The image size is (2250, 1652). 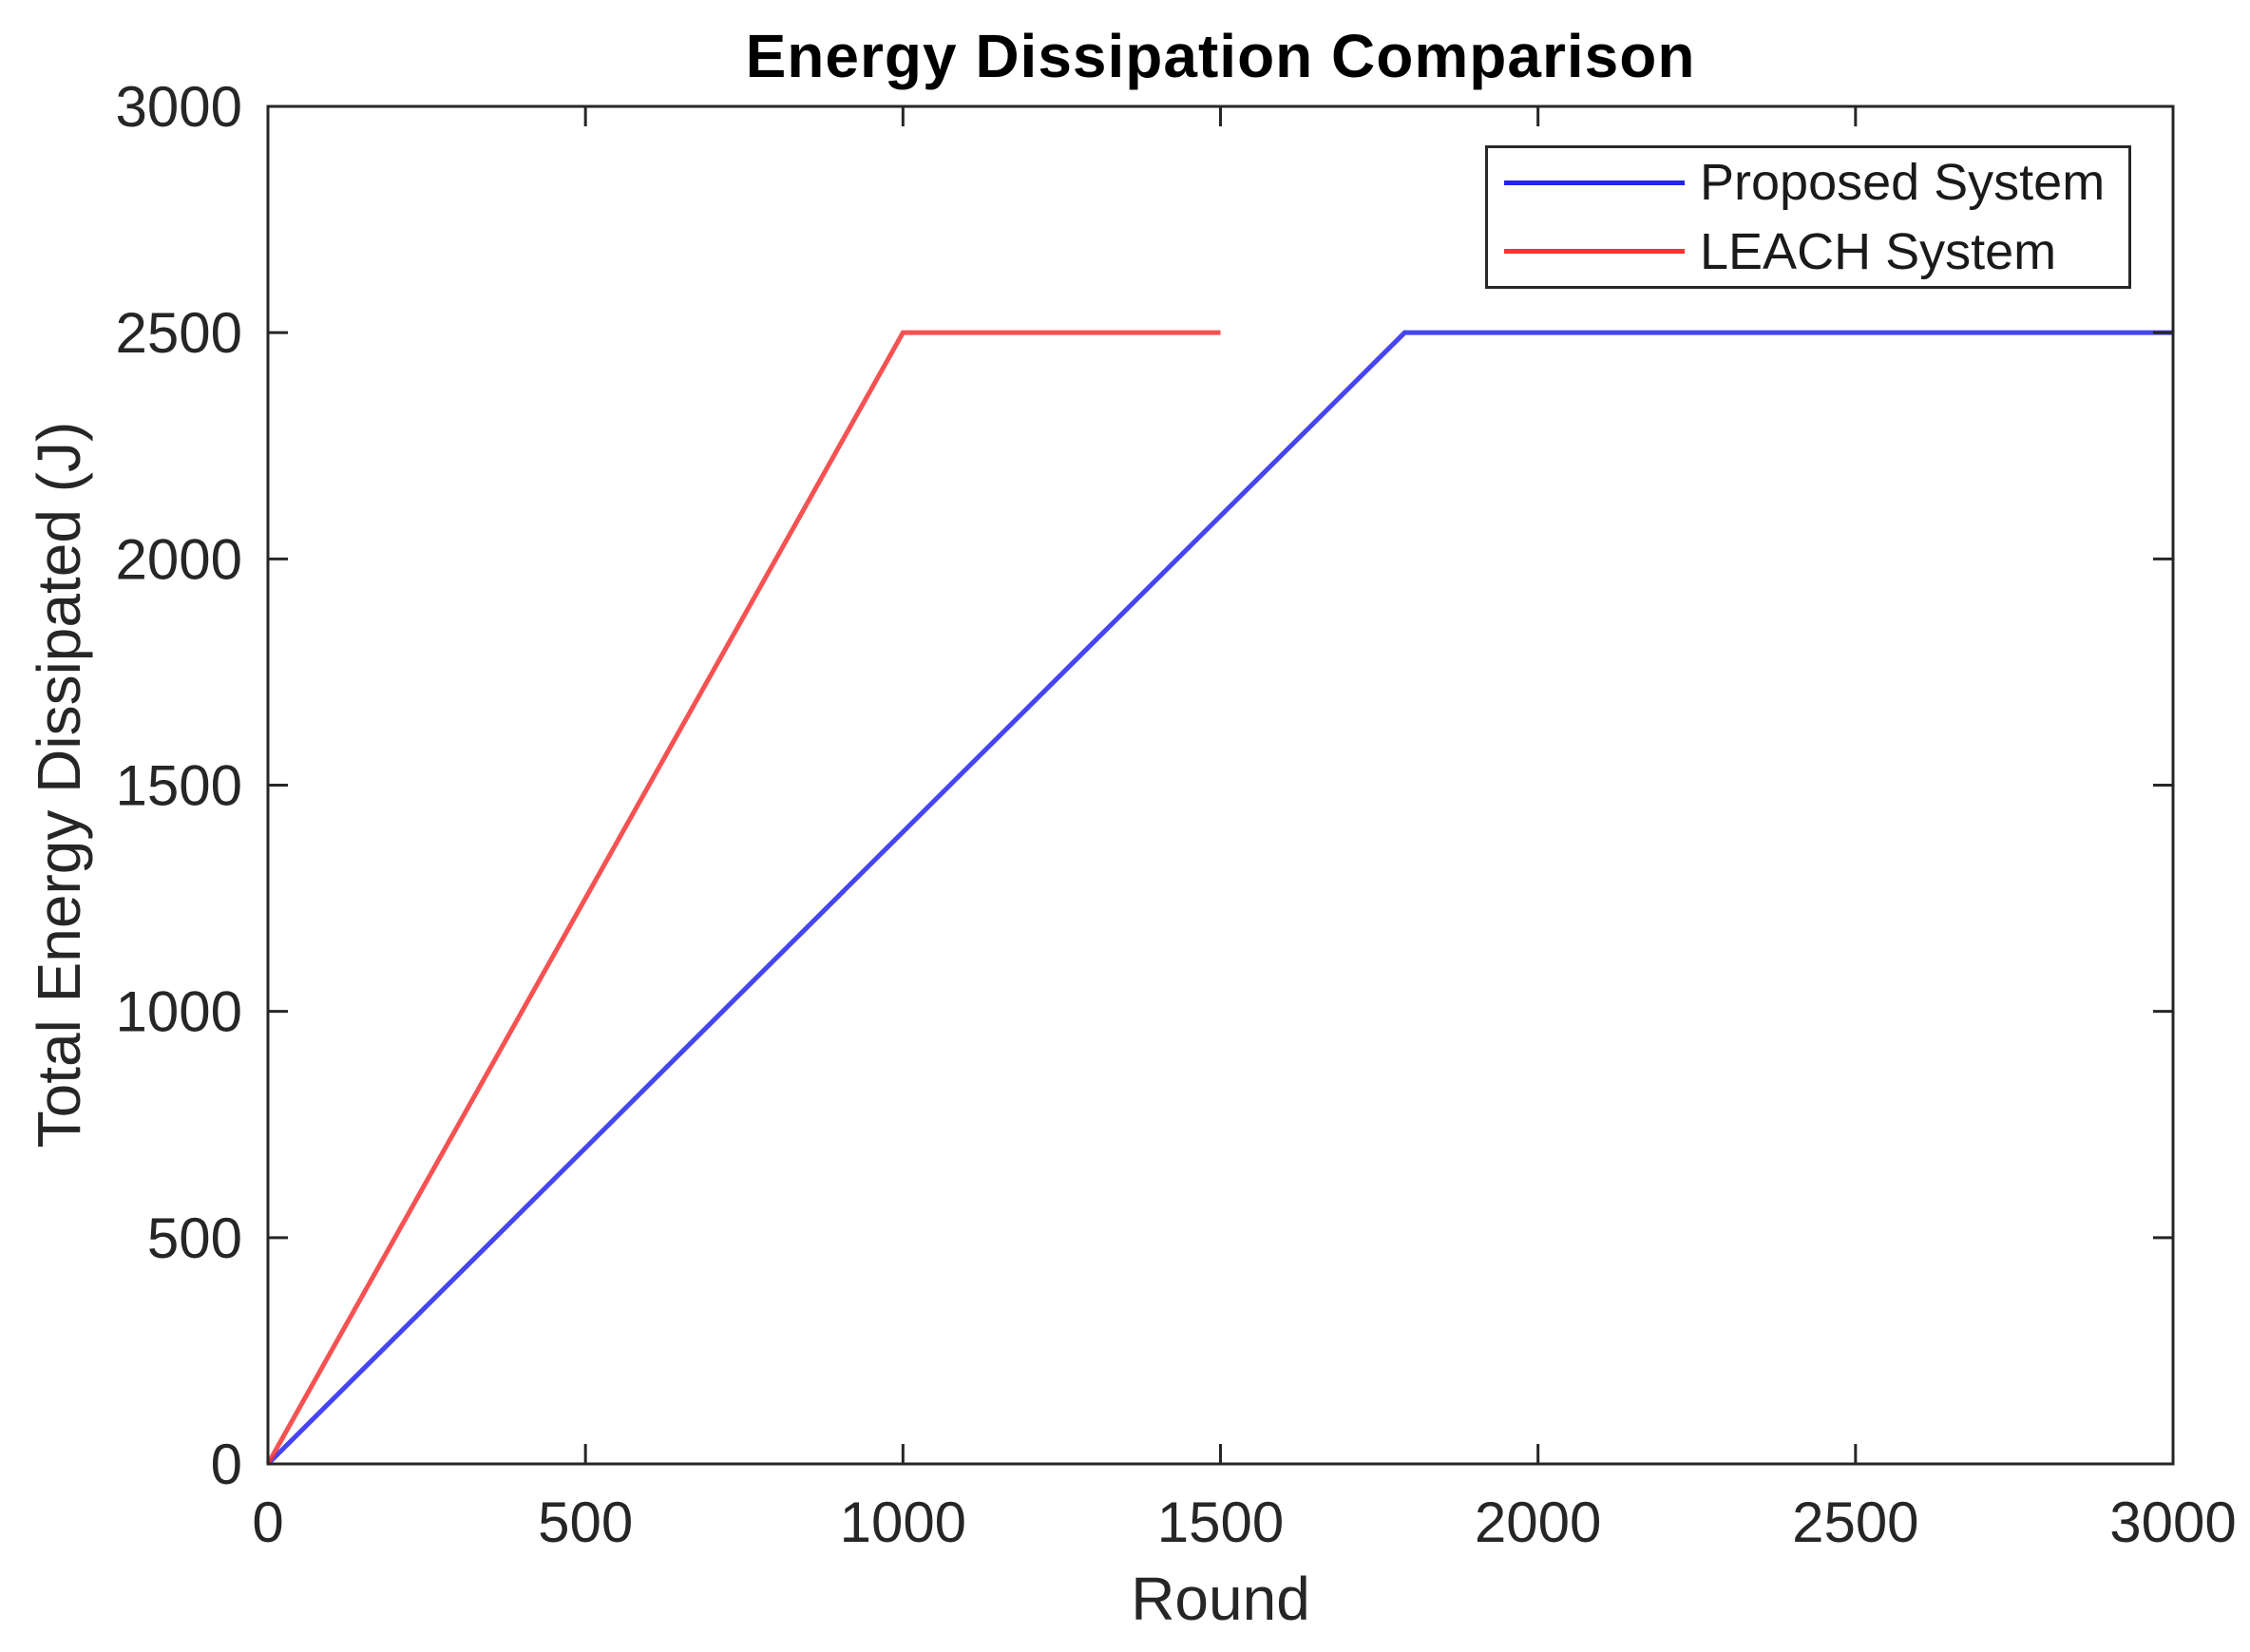 I want to click on y-tick-label: 2500, so click(x=179, y=333).